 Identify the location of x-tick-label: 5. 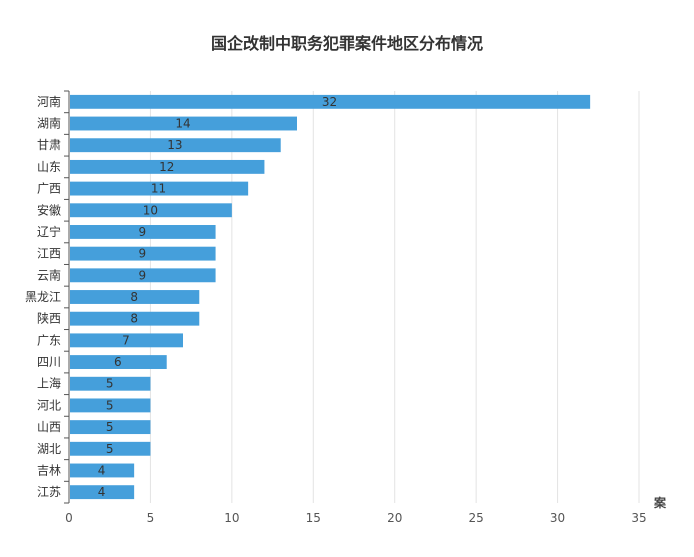
(151, 518).